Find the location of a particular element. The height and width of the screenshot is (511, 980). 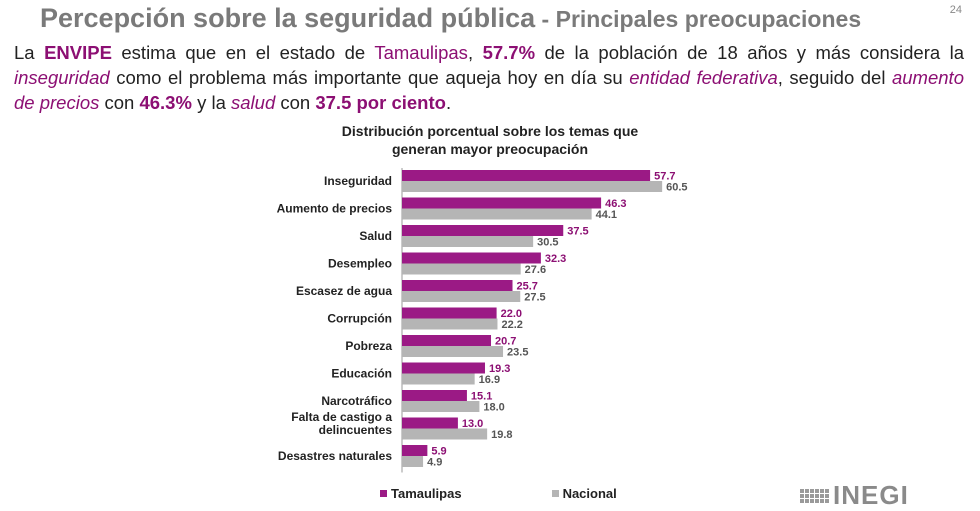

data-label-nacional-9: 19.8 is located at coordinates (501, 435).